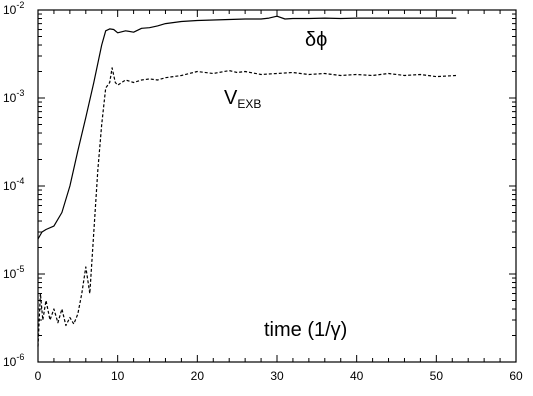 Image resolution: width=533 pixels, height=396 pixels. What do you see at coordinates (118, 376) in the screenshot?
I see `x-tick-label: 10` at bounding box center [118, 376].